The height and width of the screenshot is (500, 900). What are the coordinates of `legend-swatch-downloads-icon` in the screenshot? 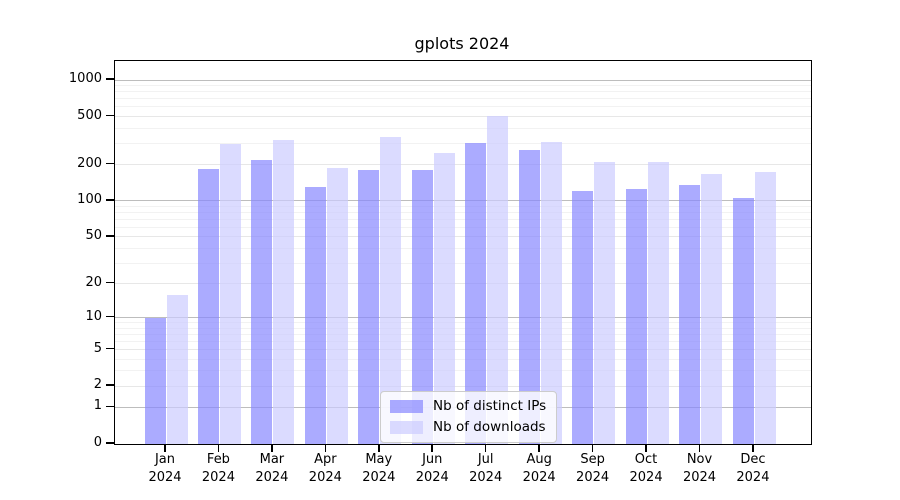 It's located at (406, 427).